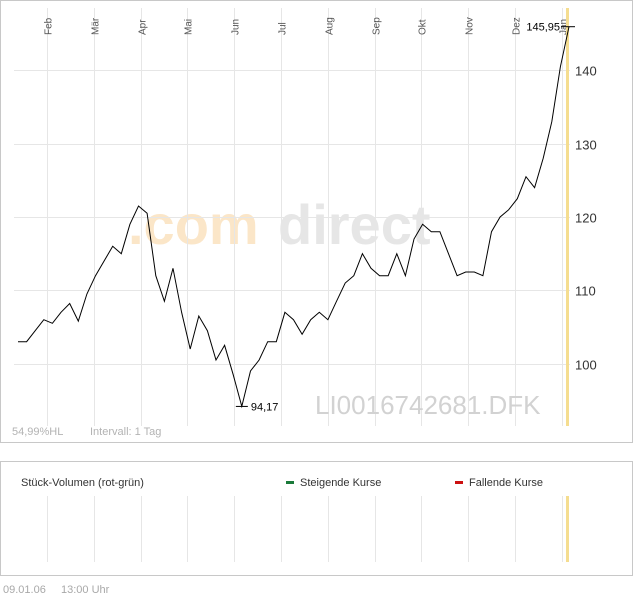  What do you see at coordinates (283, 28) in the screenshot?
I see `month-label: Jul` at bounding box center [283, 28].